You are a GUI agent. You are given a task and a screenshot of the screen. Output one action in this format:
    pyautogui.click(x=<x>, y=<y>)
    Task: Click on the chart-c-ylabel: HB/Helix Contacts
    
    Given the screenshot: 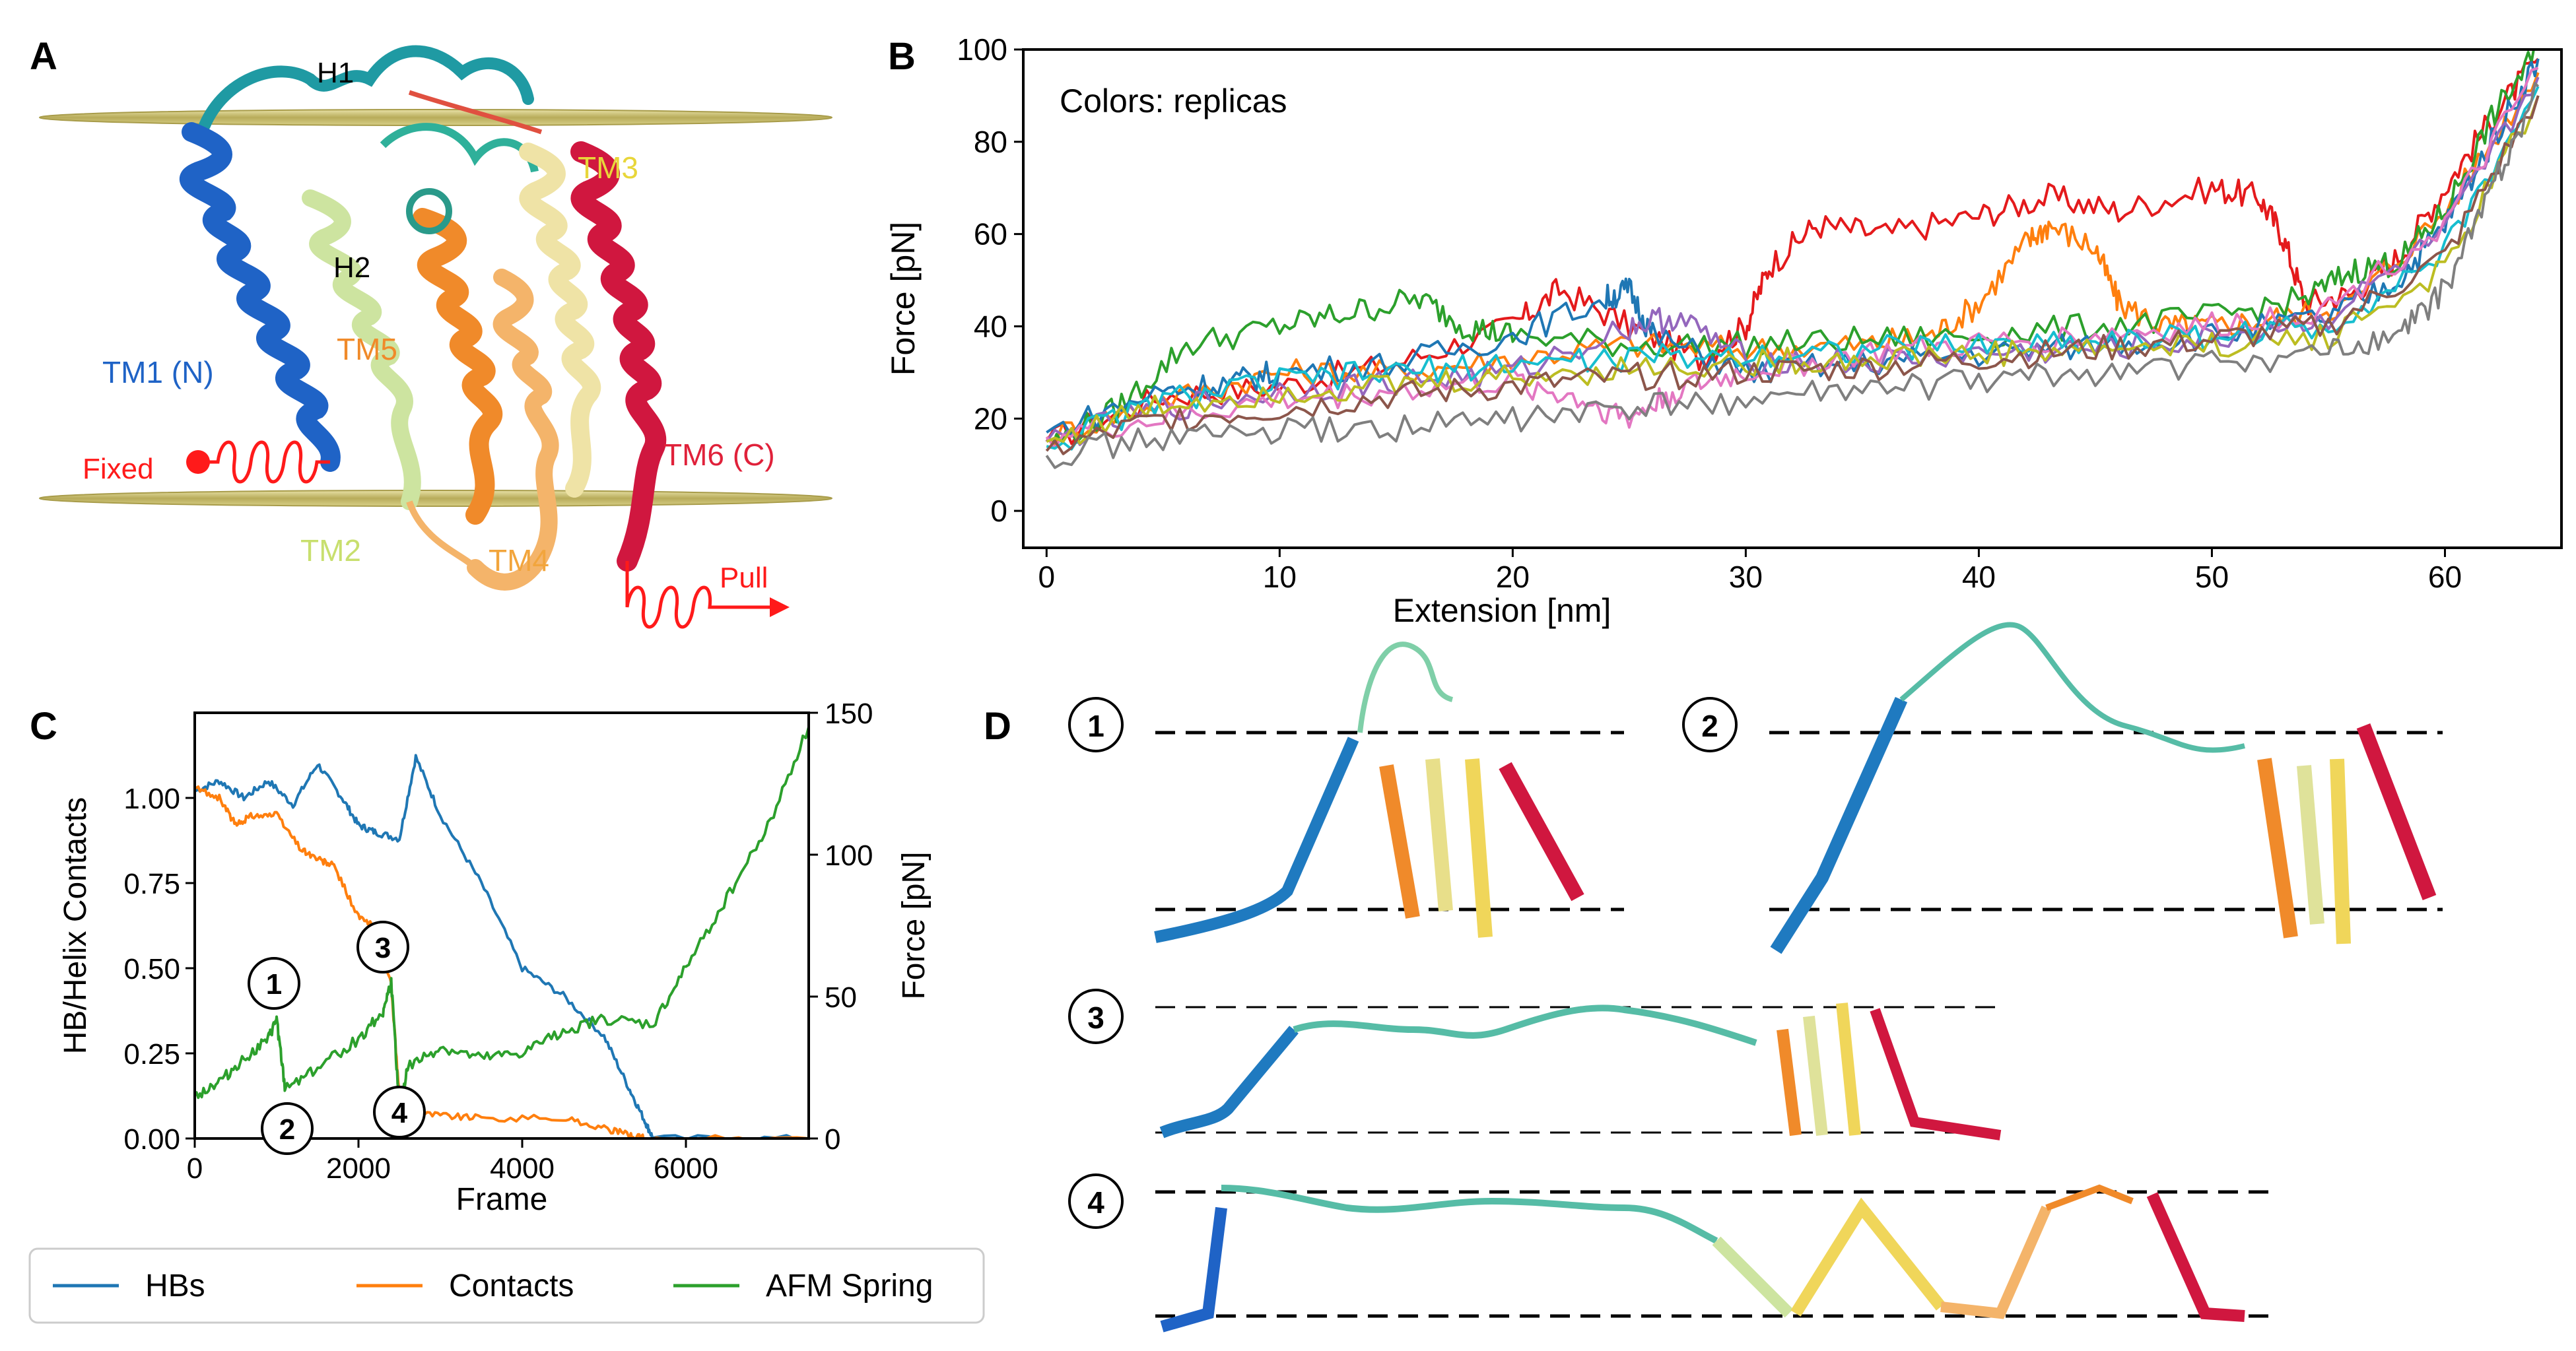 What is the action you would take?
    pyautogui.click(x=76, y=925)
    